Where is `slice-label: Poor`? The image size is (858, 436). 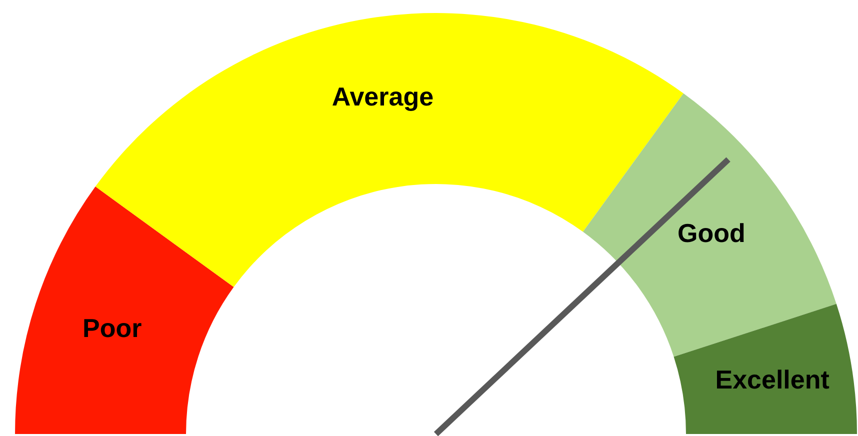
slice-label: Poor is located at coordinates (112, 327).